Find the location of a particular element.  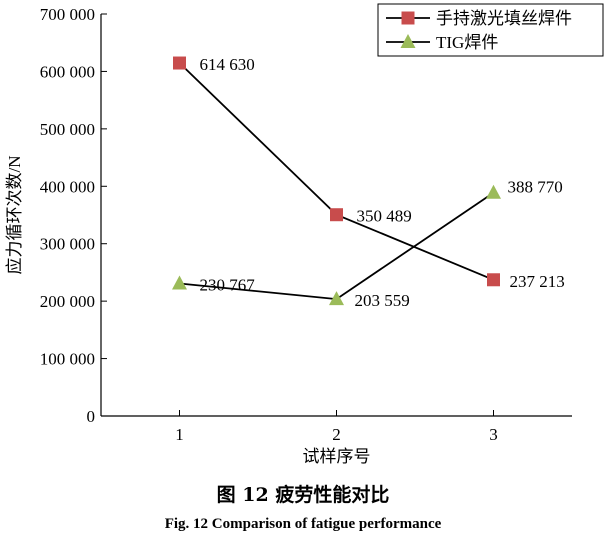

legend: 手持激光填丝焊件 TIG焊件 is located at coordinates (490, 30).